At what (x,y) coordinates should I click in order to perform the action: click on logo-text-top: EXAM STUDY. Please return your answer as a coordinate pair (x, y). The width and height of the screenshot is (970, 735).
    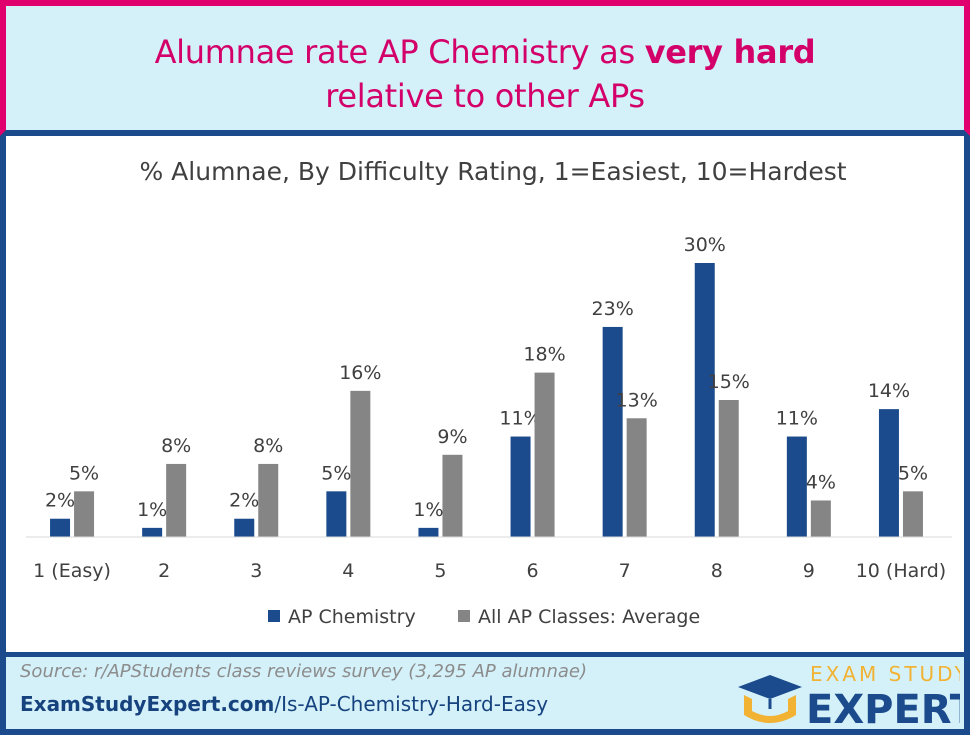
    Looking at the image, I should click on (885, 674).